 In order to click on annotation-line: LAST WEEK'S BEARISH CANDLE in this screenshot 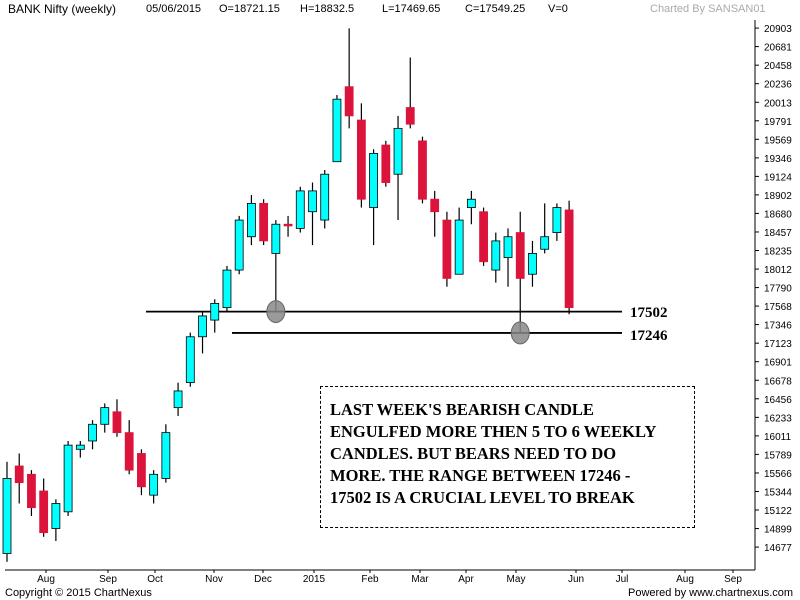, I will do `click(462, 409)`.